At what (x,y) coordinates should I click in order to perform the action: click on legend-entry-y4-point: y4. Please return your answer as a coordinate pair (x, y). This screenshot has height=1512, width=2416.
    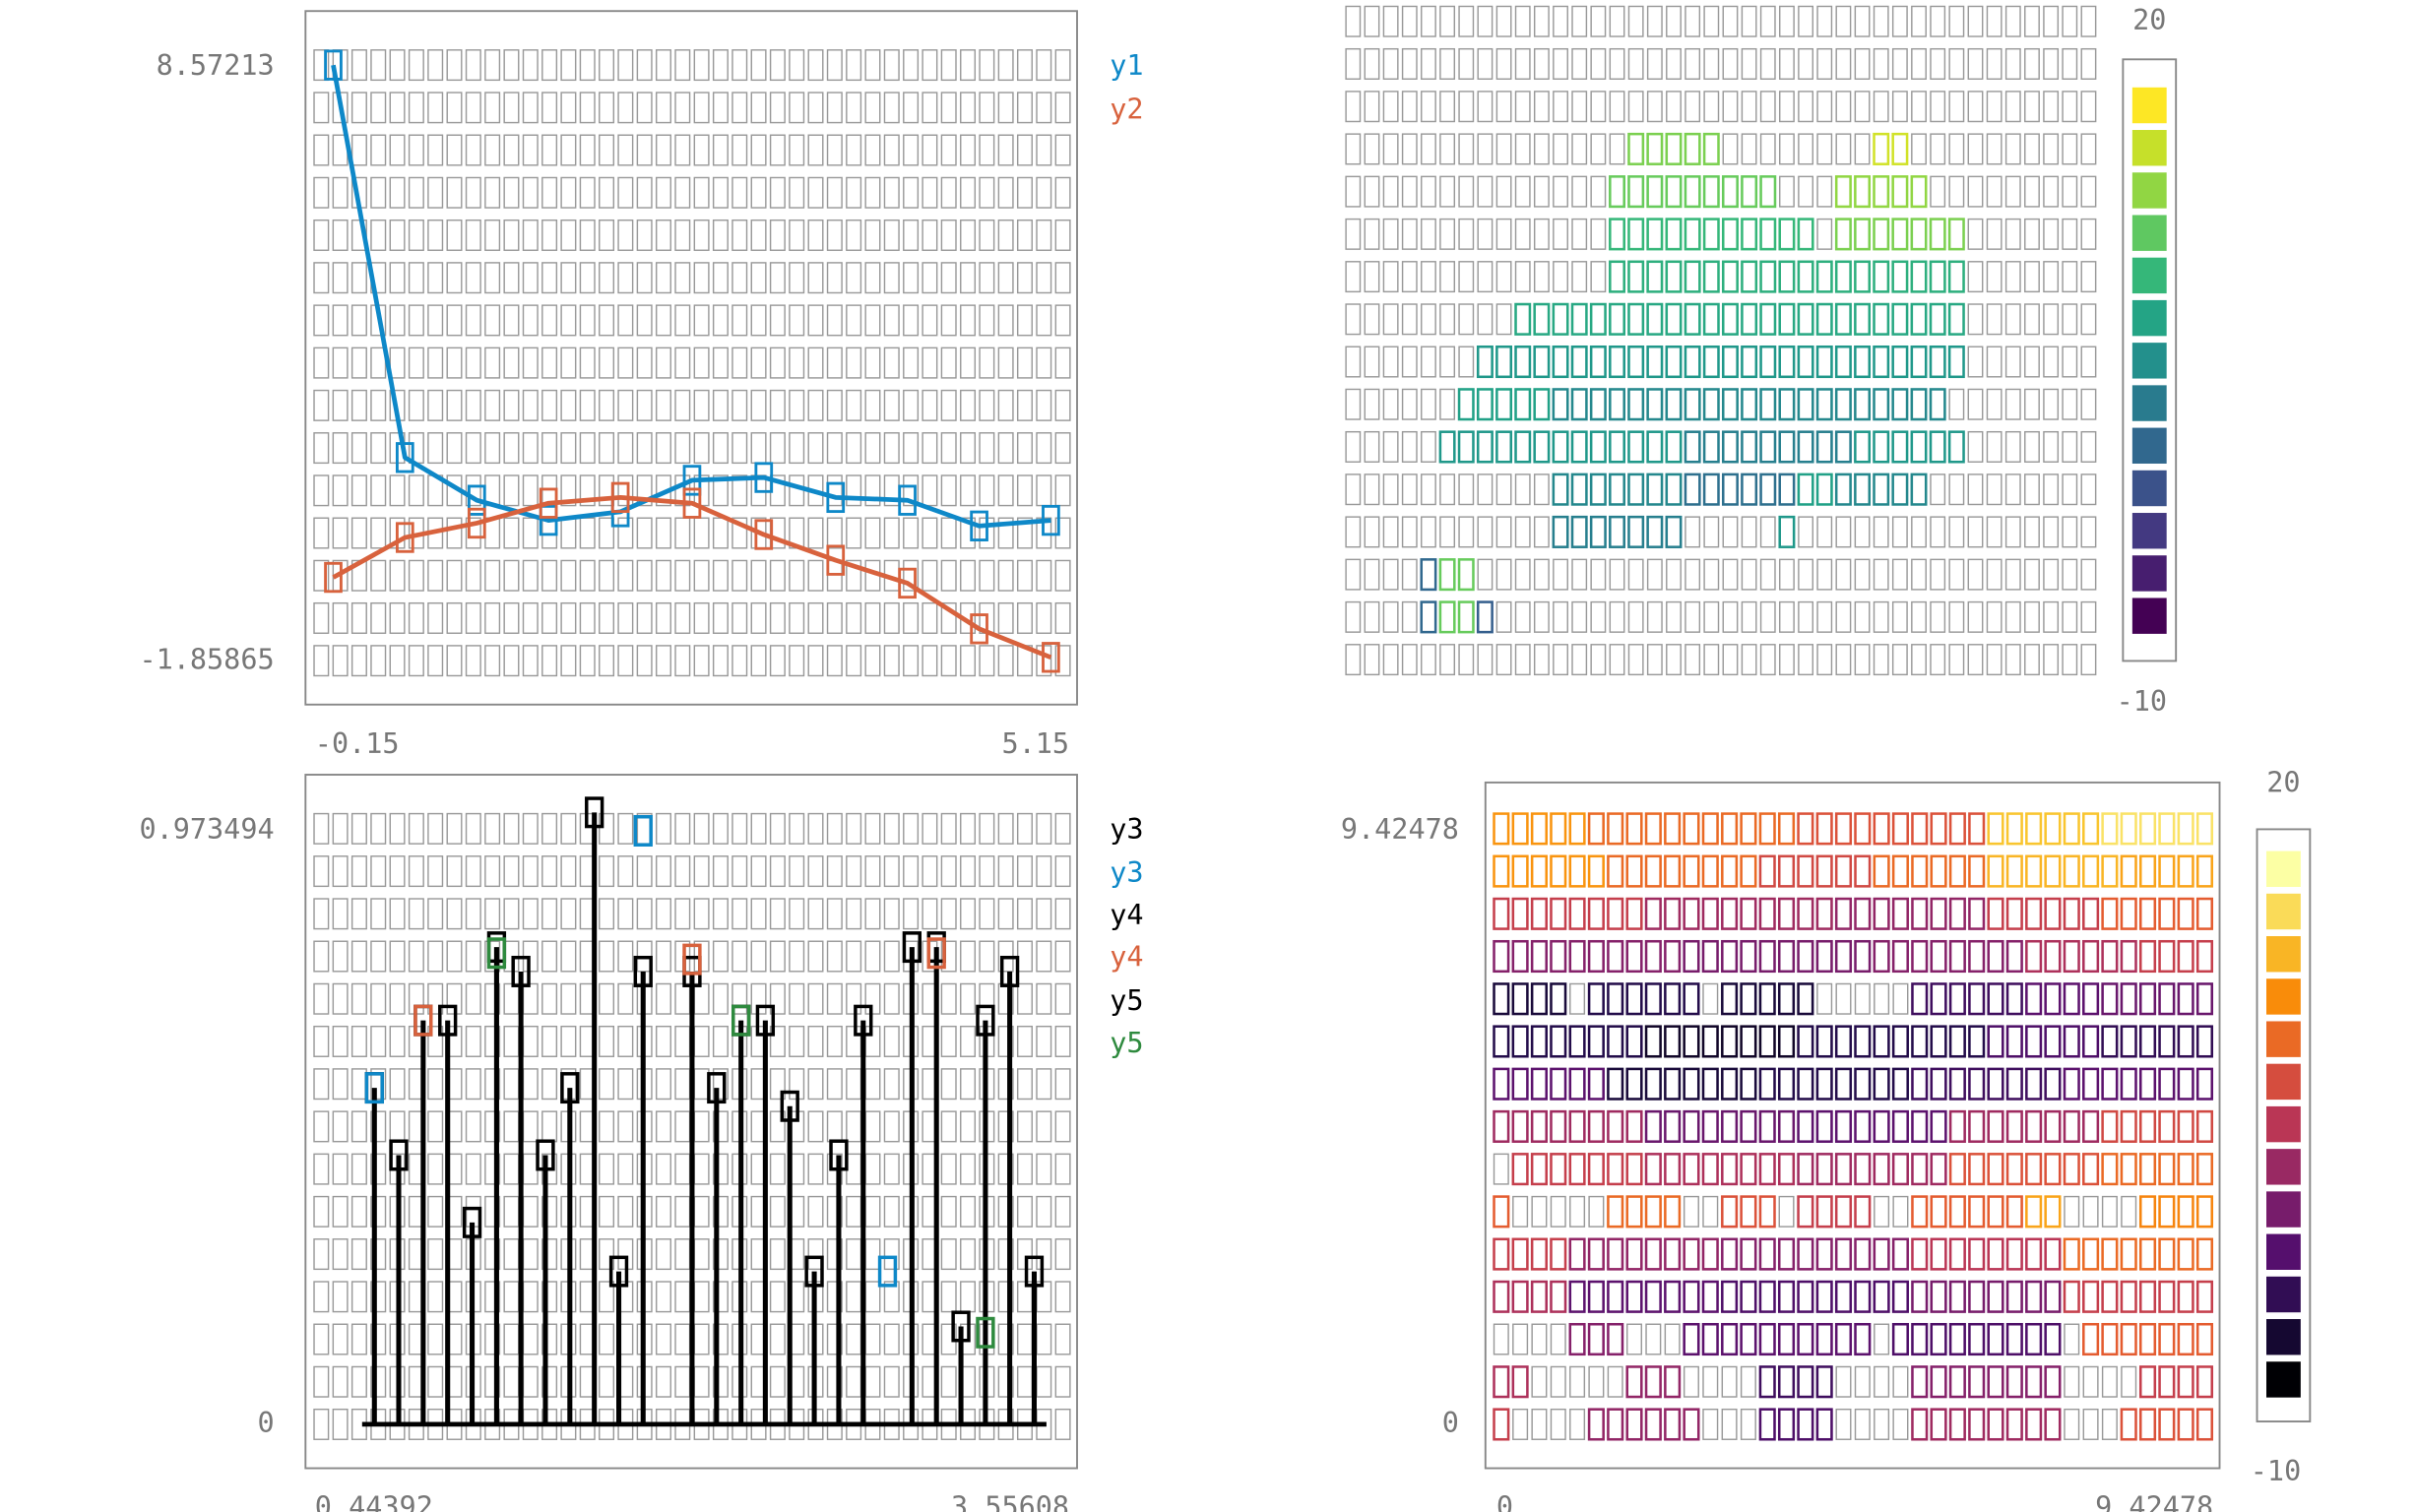
    Looking at the image, I should click on (1126, 957).